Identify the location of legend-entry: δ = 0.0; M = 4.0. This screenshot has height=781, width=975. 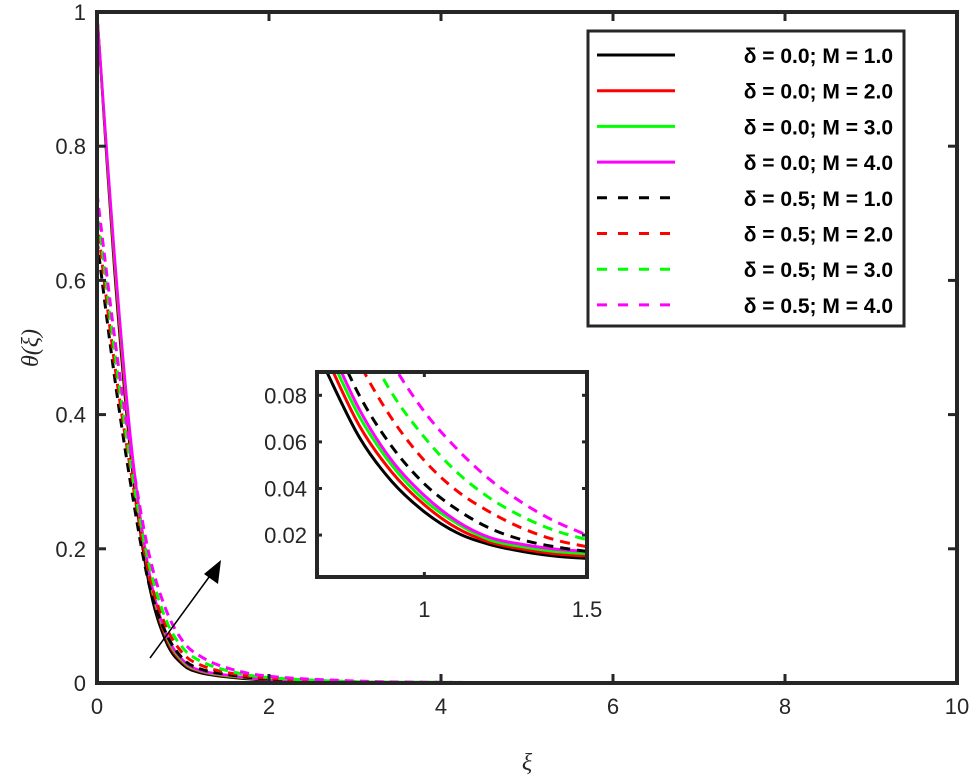
(818, 163).